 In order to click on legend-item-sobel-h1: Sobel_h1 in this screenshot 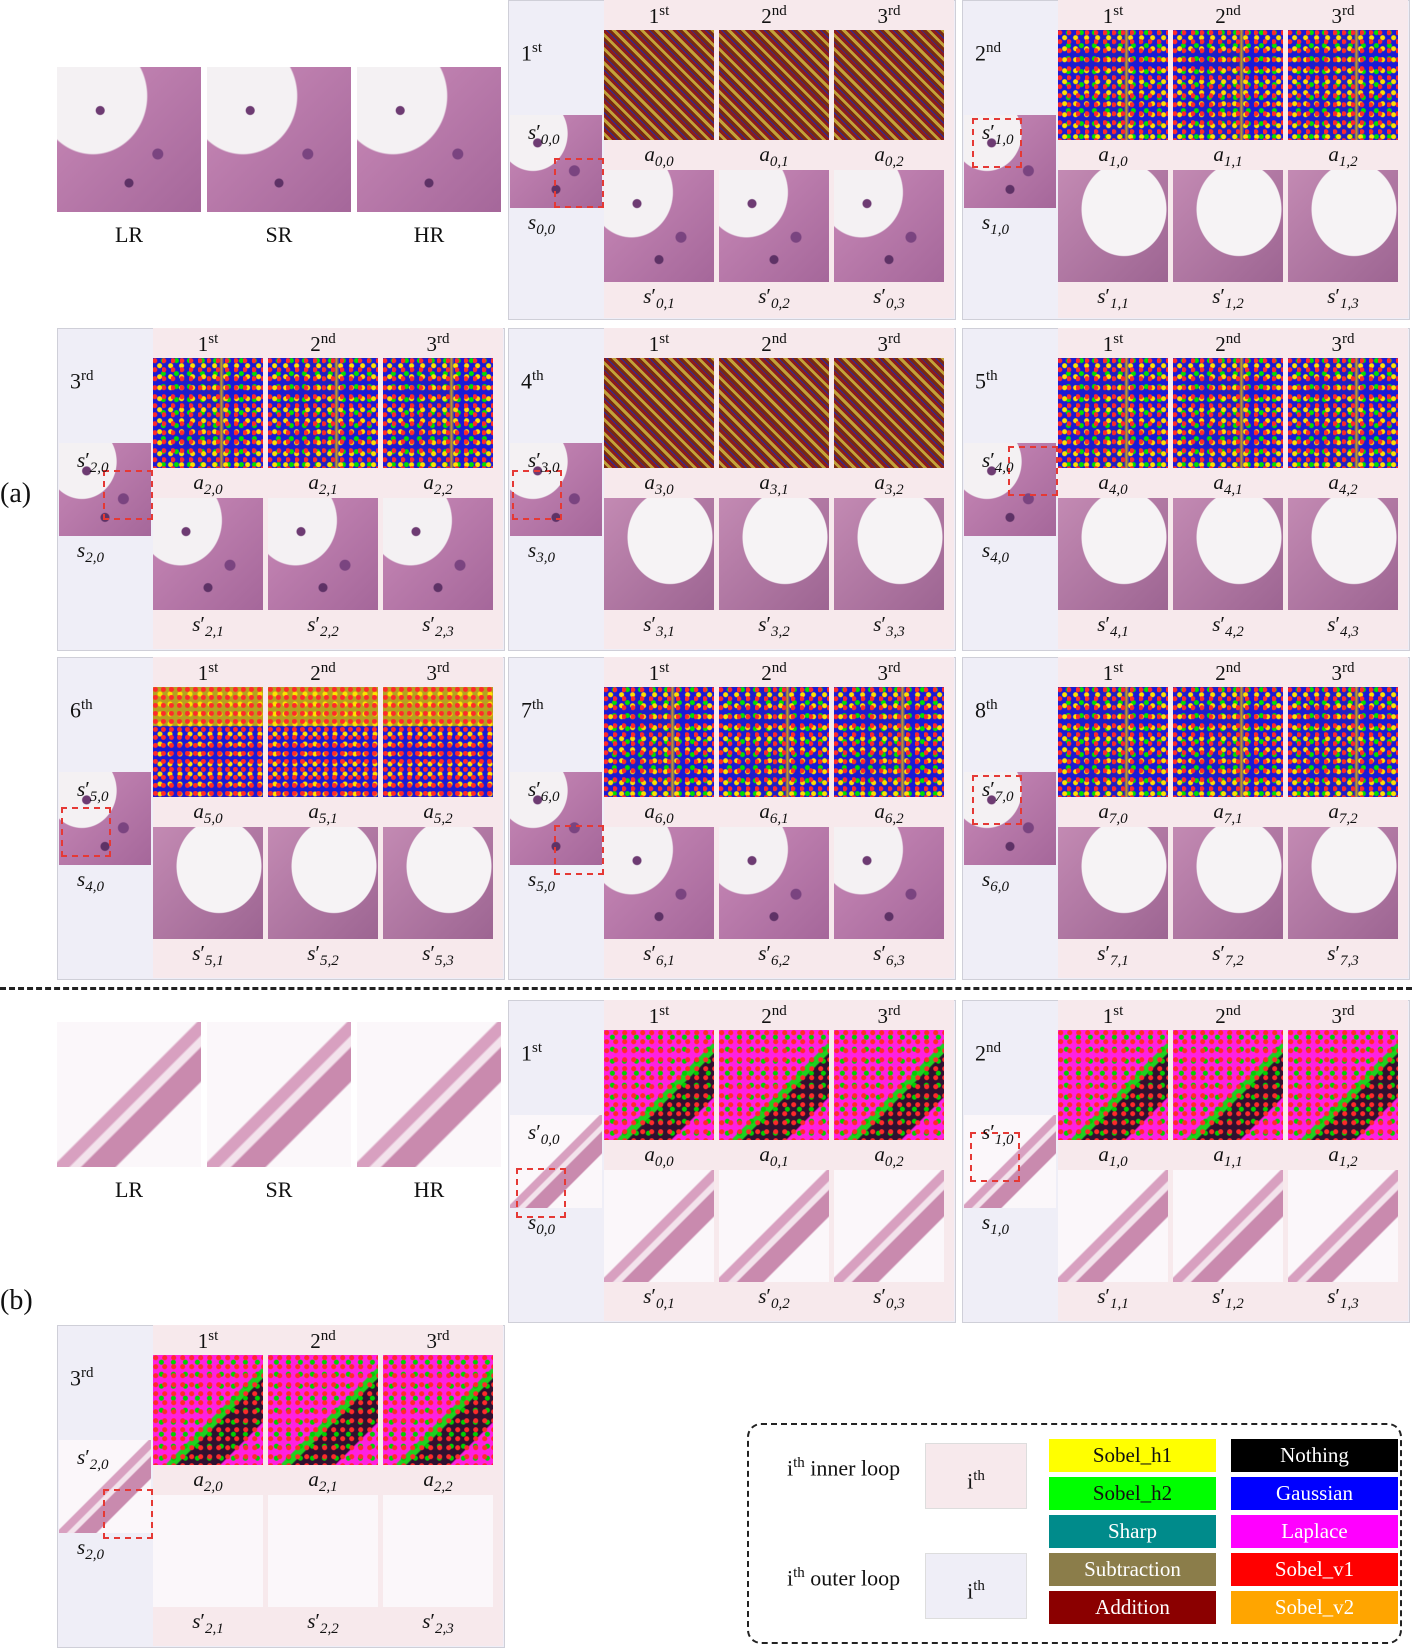, I will do `click(1132, 1455)`.